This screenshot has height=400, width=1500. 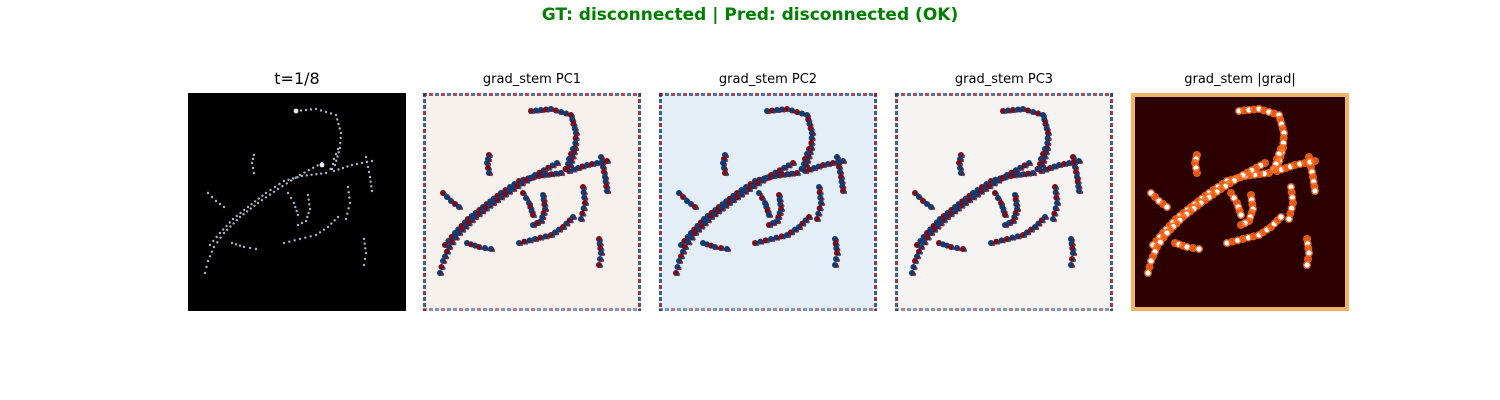 What do you see at coordinates (297, 202) in the screenshot?
I see `input-image-panel` at bounding box center [297, 202].